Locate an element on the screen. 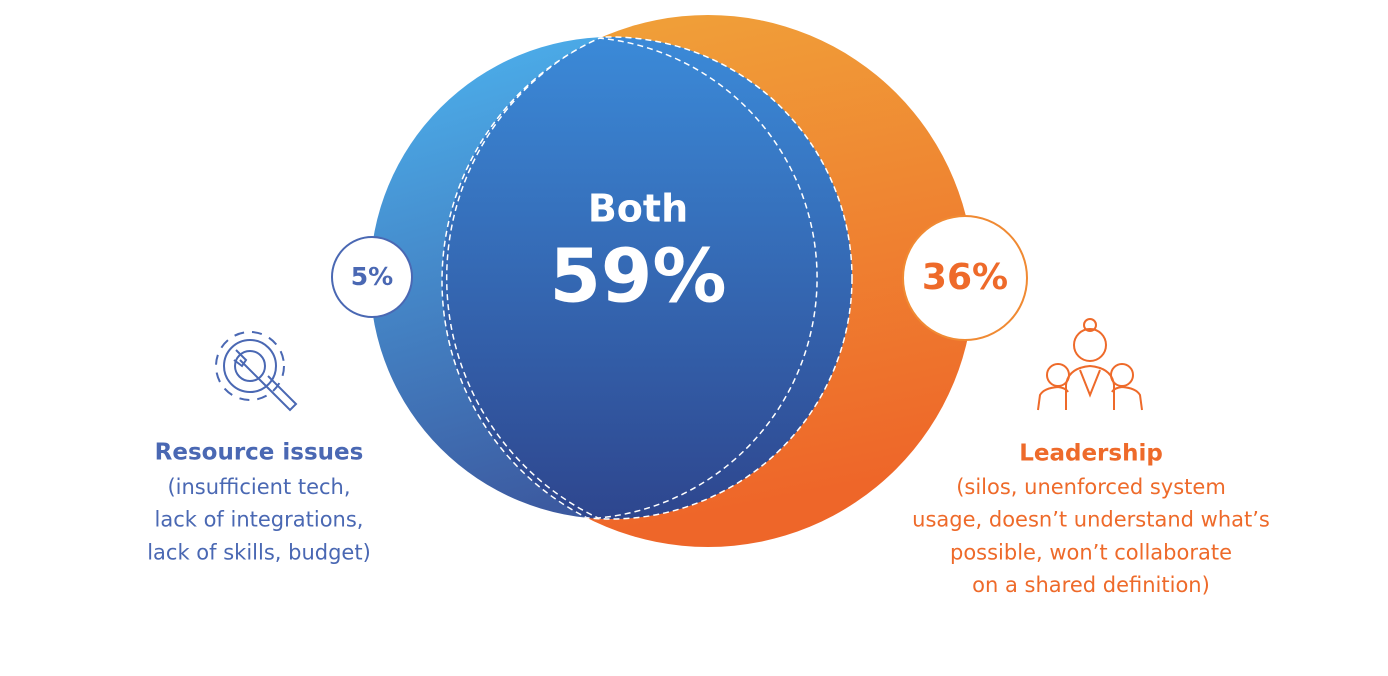  description-line: on a shared definition) is located at coordinates (1091, 585).